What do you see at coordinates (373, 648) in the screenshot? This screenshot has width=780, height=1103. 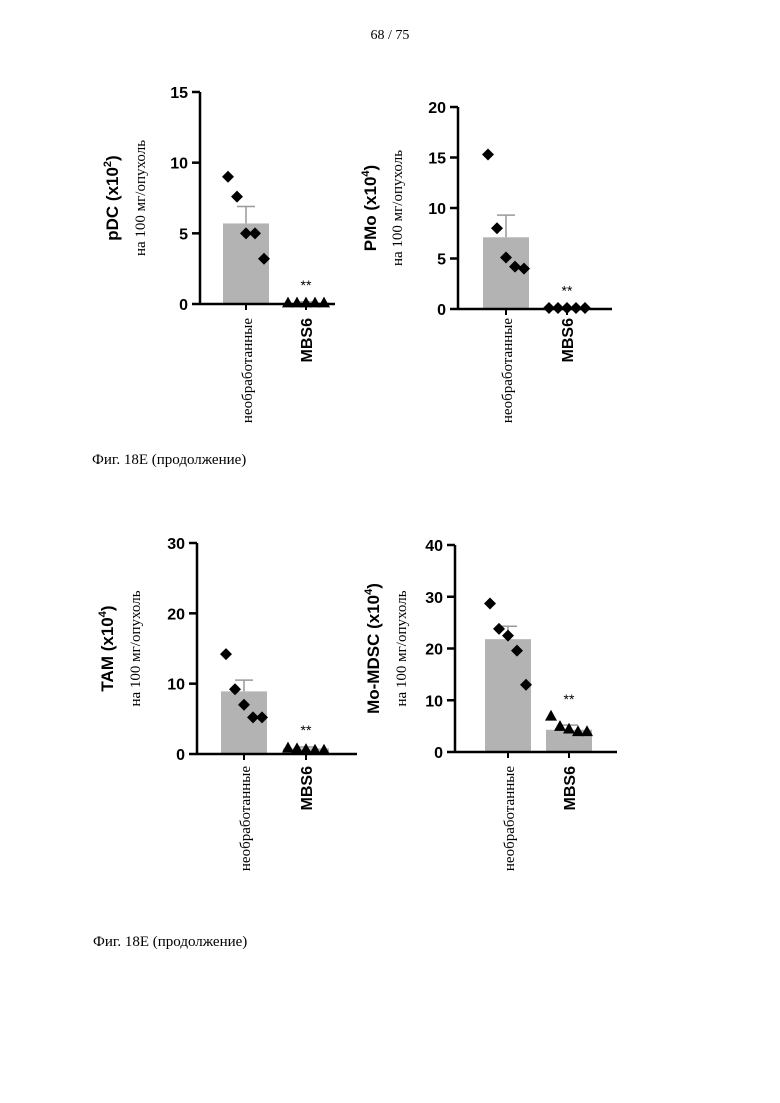 I see `y-axis-title: Mo-MDSC (x104)` at bounding box center [373, 648].